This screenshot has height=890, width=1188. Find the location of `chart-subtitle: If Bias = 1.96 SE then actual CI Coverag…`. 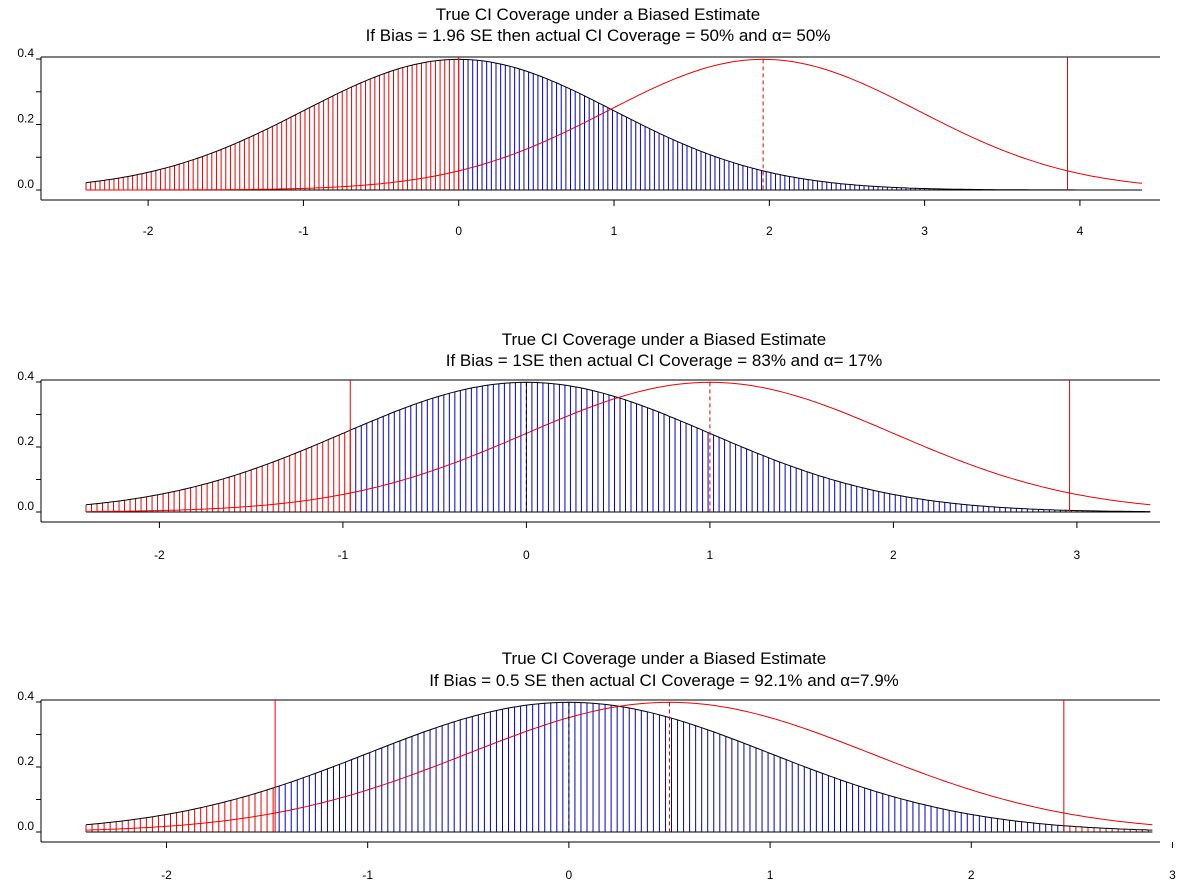

chart-subtitle: If Bias = 1.96 SE then actual CI Coverag… is located at coordinates (598, 35).